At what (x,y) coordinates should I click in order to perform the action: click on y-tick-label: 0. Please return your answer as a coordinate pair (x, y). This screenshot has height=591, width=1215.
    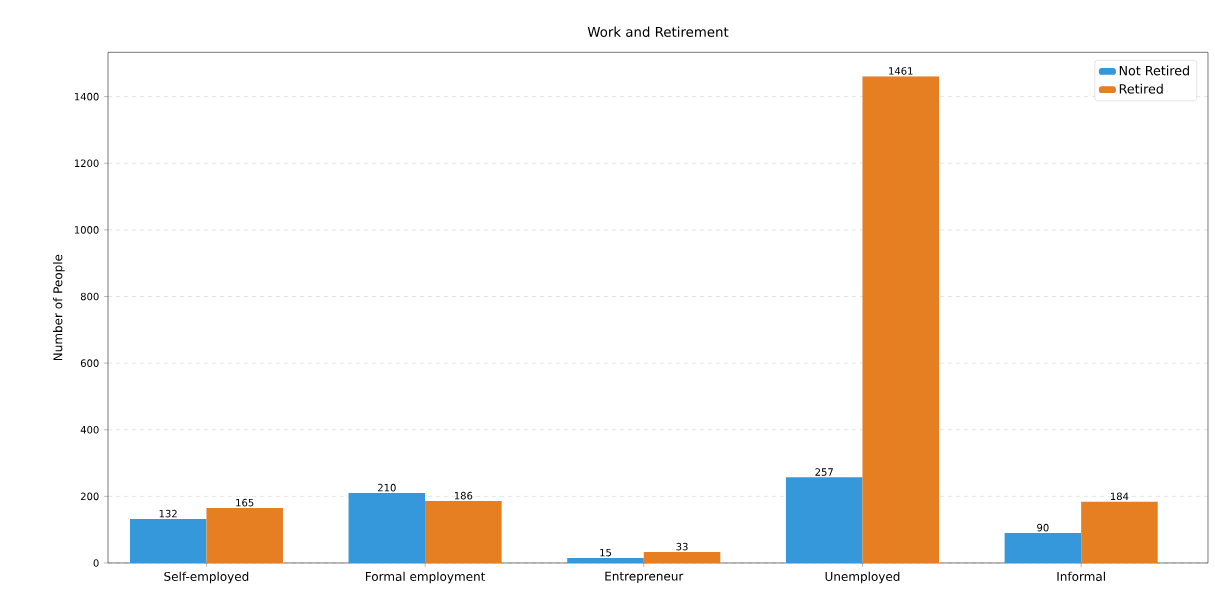
    Looking at the image, I should click on (96, 563).